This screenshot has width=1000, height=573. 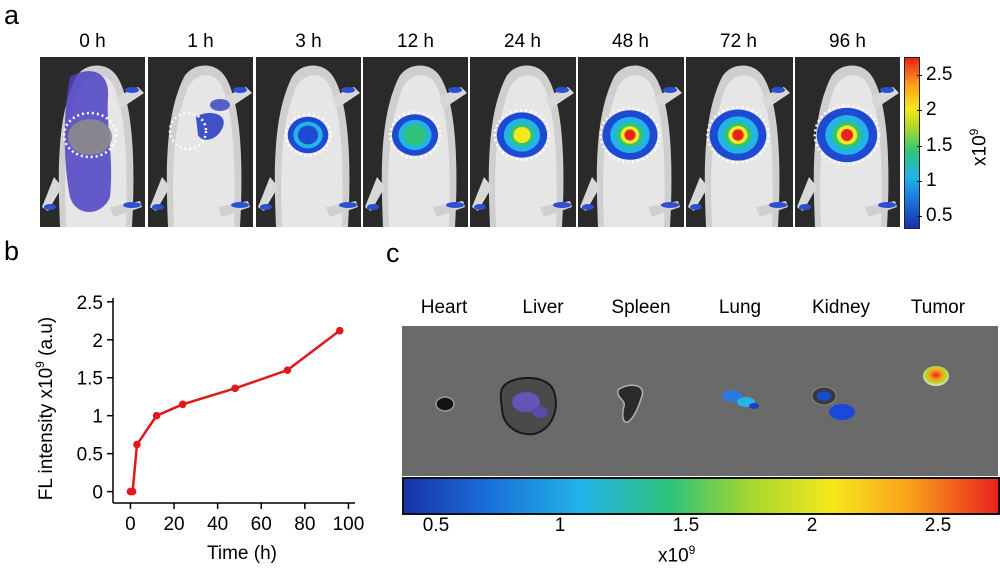 What do you see at coordinates (630, 41) in the screenshot?
I see `timepoint-label: 48 h` at bounding box center [630, 41].